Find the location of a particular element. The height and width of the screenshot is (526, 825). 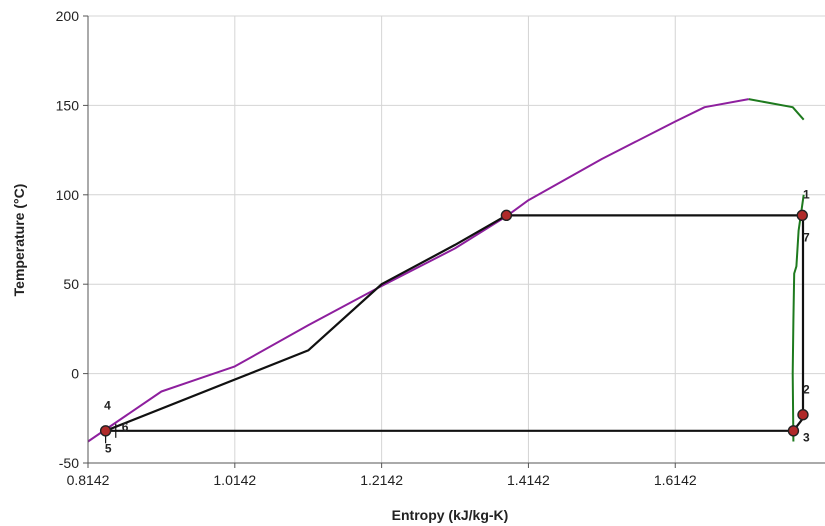

state-point-label: 2 is located at coordinates (806, 389).